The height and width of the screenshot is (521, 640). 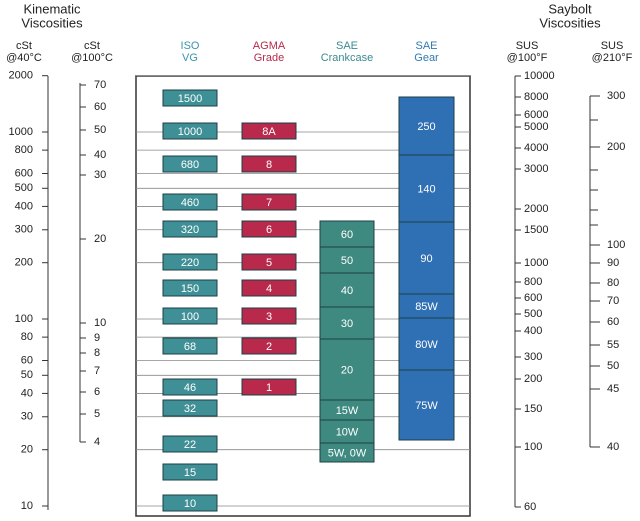 I want to click on grade-label: 32, so click(x=190, y=409).